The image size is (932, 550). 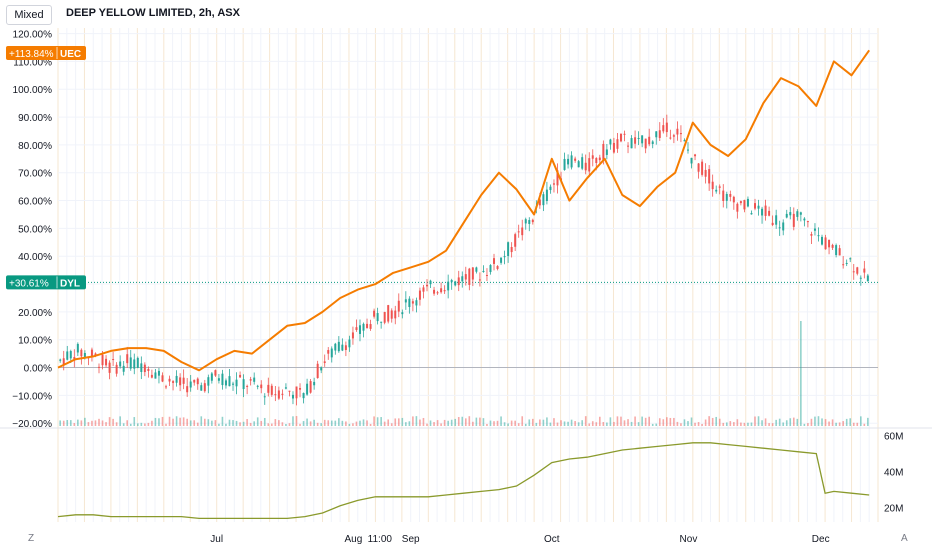 What do you see at coordinates (35, 229) in the screenshot?
I see `y-tick-label: 50.00%` at bounding box center [35, 229].